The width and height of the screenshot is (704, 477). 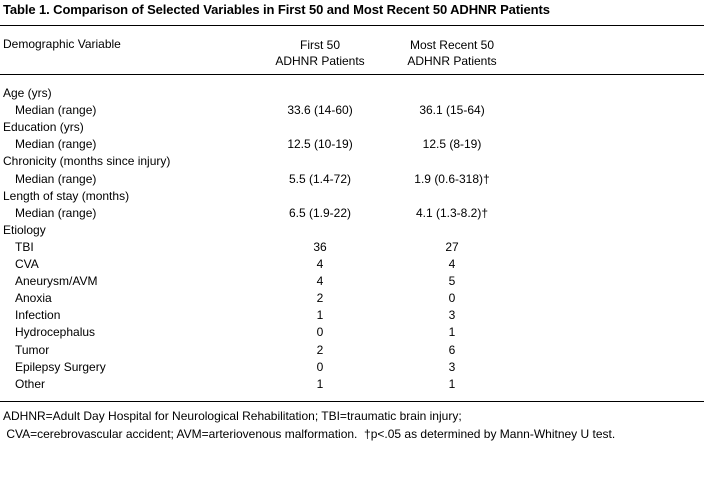 What do you see at coordinates (452, 350) in the screenshot?
I see `cell-recent-50: 6` at bounding box center [452, 350].